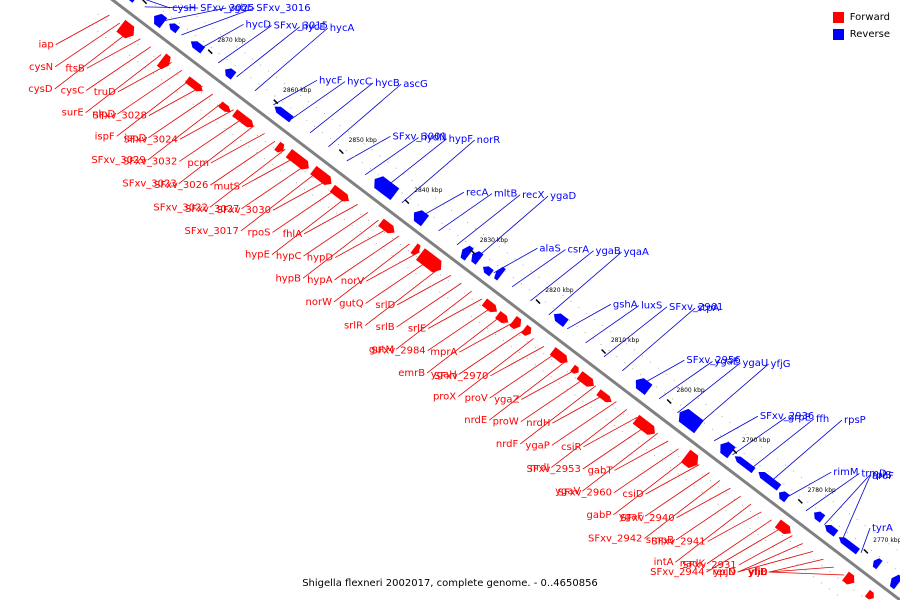 This screenshot has height=600, width=900. I want to click on forward-gene-label-15: pcm, so click(198, 163).